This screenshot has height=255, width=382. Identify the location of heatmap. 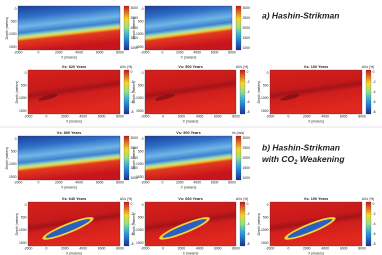
(188, 158).